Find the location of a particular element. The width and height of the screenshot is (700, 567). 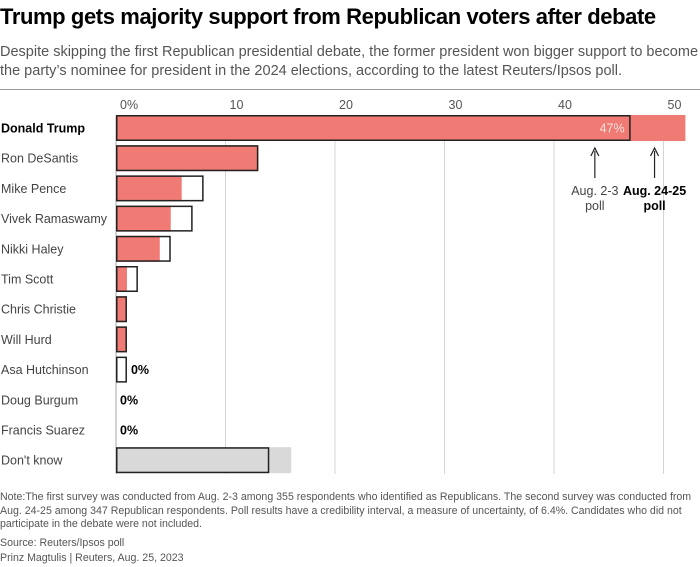

category-label: Vivek Ramaswamy is located at coordinates (54, 219).